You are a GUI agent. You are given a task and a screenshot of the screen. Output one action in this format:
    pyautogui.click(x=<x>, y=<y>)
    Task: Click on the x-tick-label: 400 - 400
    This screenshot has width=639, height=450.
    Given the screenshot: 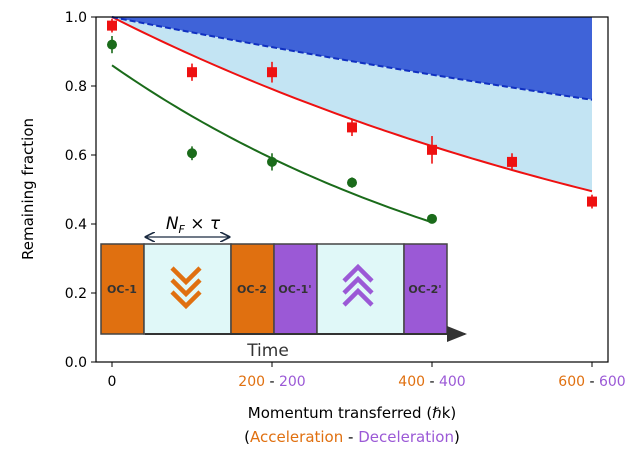 What is the action you would take?
    pyautogui.click(x=431, y=382)
    